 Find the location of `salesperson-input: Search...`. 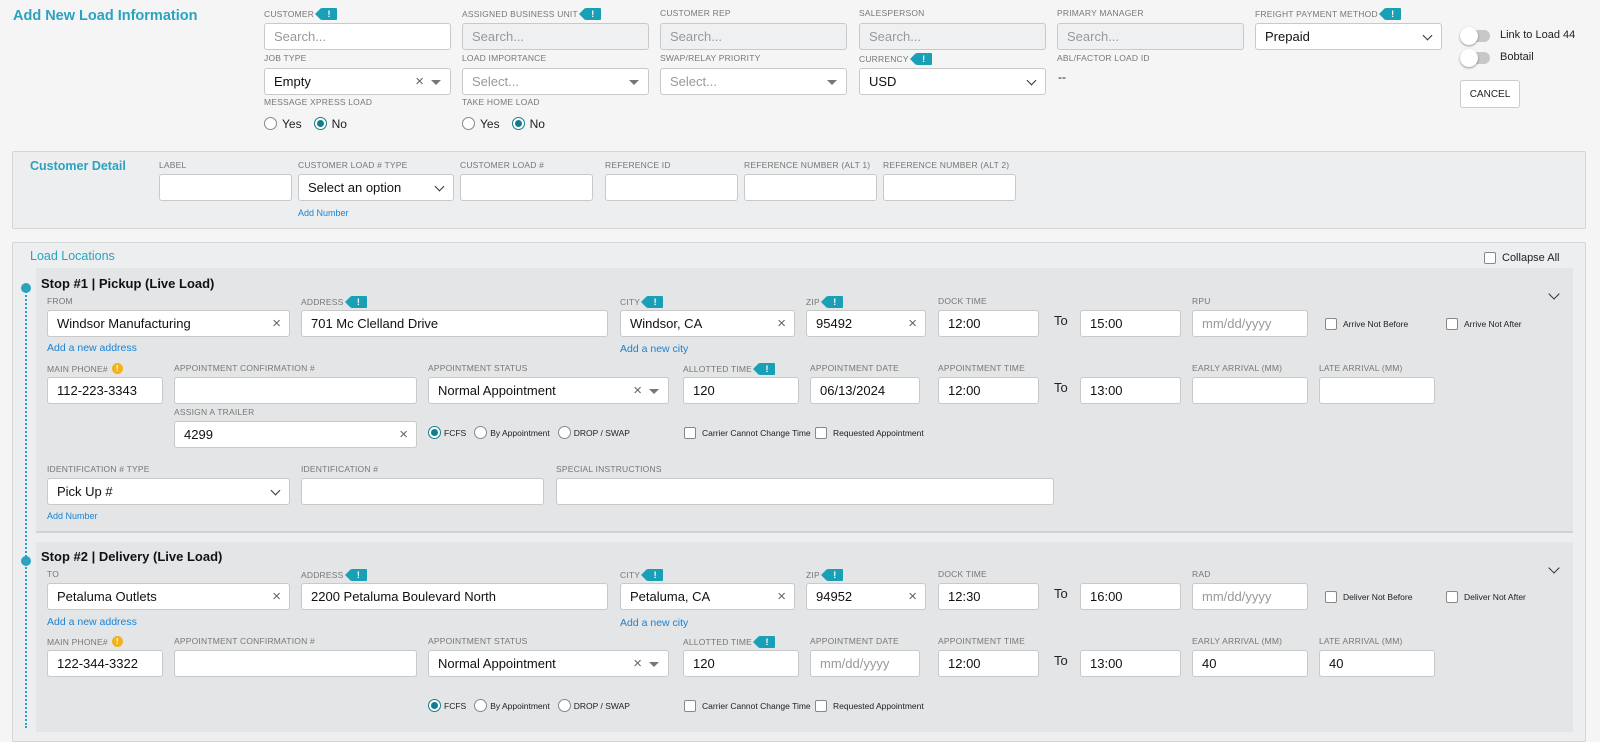

salesperson-input: Search... is located at coordinates (952, 36).